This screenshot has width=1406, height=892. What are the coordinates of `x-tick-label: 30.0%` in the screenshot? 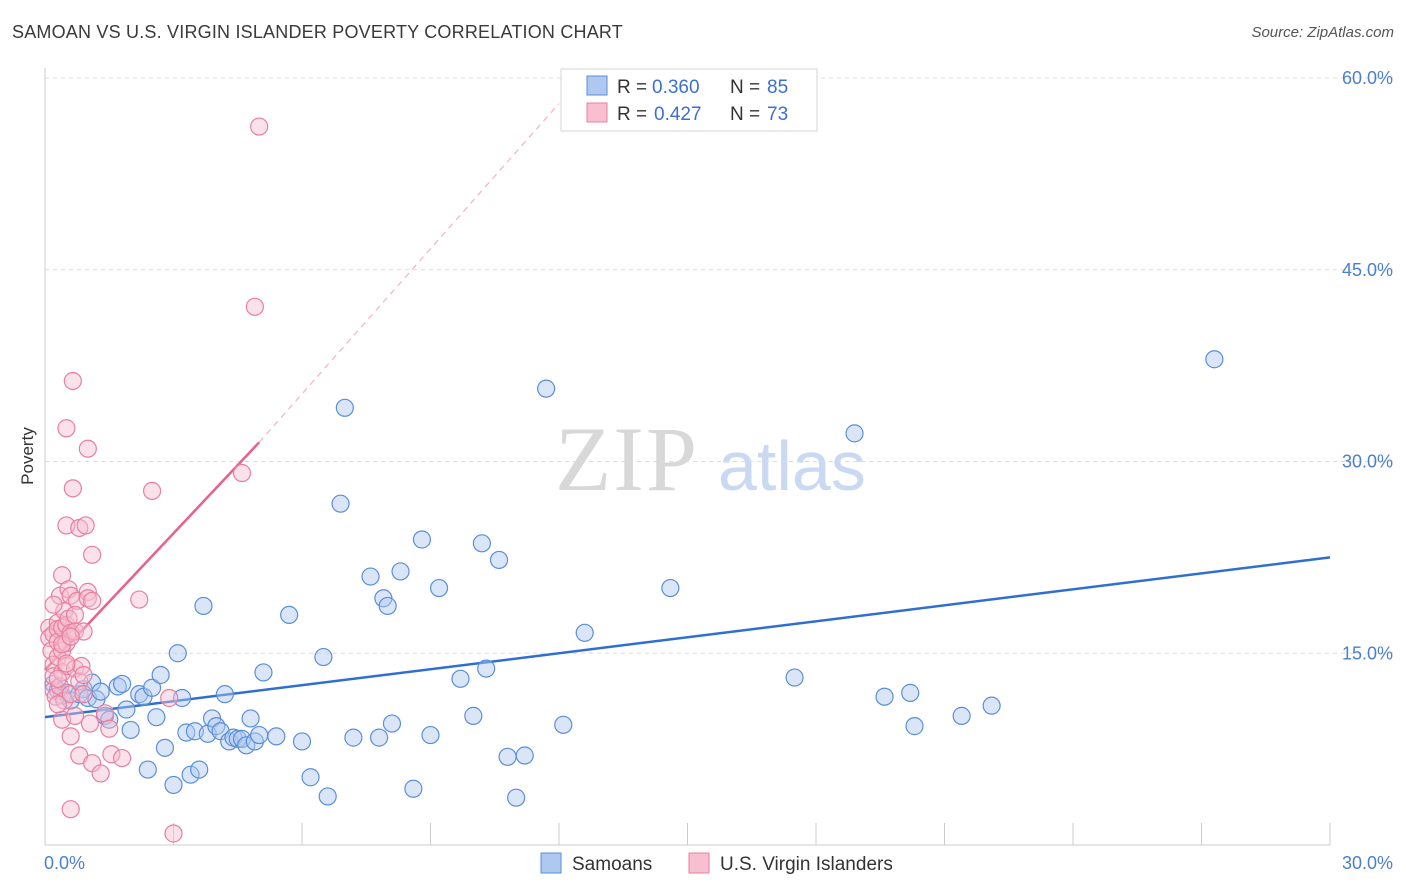 It's located at (1367, 863).